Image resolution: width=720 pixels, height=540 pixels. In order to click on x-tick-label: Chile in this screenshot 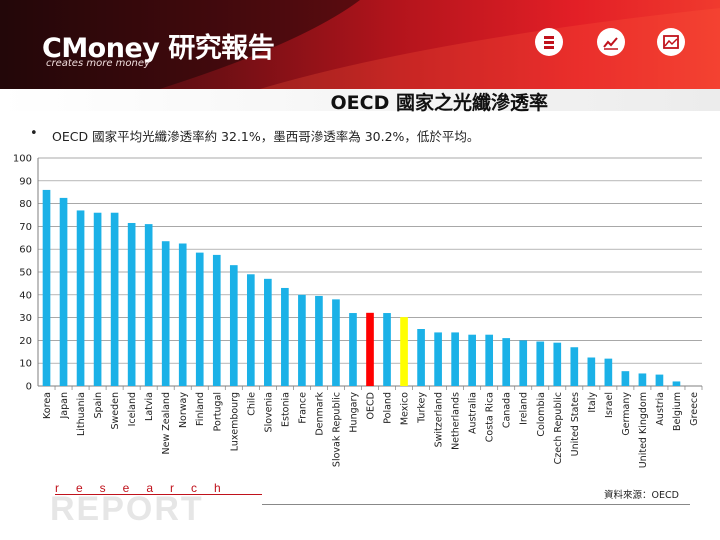, I will do `click(251, 404)`.